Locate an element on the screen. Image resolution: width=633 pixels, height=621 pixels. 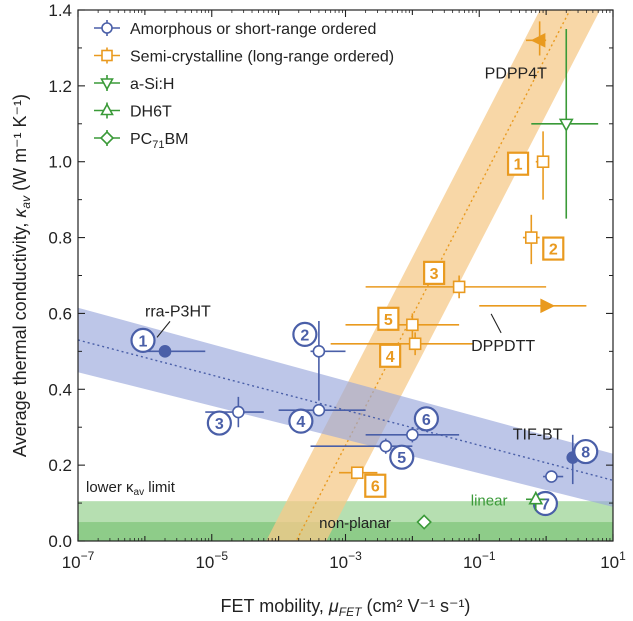
x-axis-title-part: FET mobility, is located at coordinates (275, 606).